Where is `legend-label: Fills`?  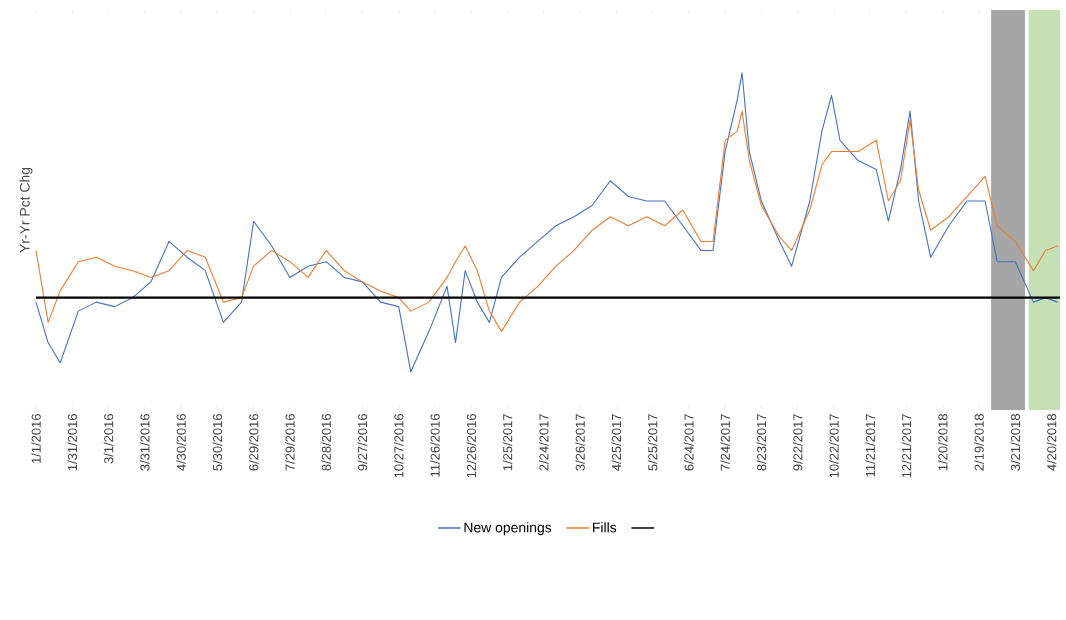 legend-label: Fills is located at coordinates (605, 527).